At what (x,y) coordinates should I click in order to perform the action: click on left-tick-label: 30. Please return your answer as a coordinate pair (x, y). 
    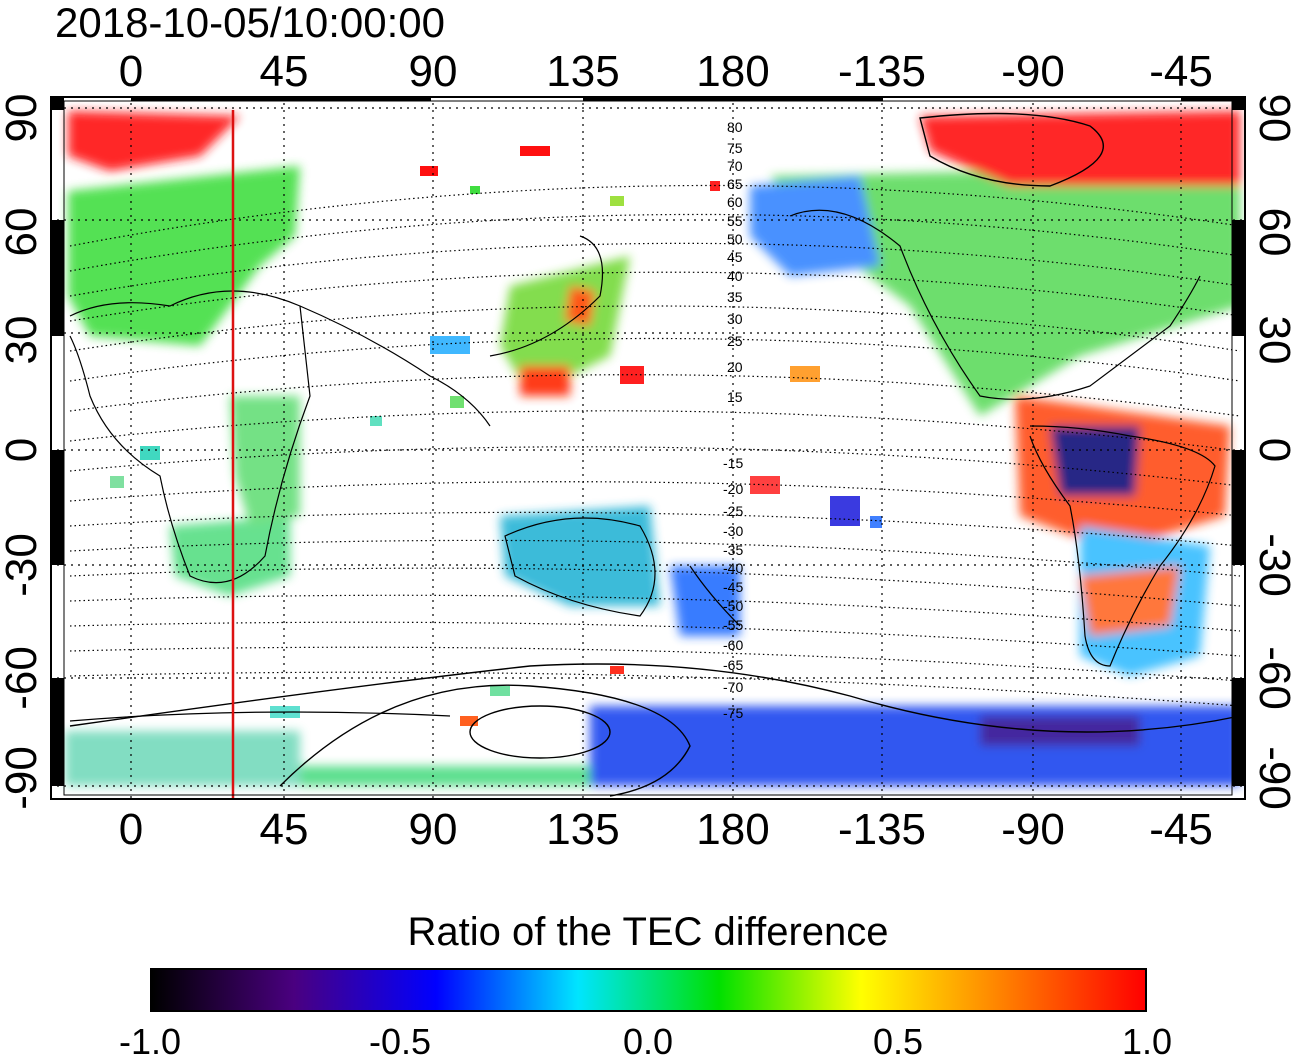
    Looking at the image, I should click on (23, 340).